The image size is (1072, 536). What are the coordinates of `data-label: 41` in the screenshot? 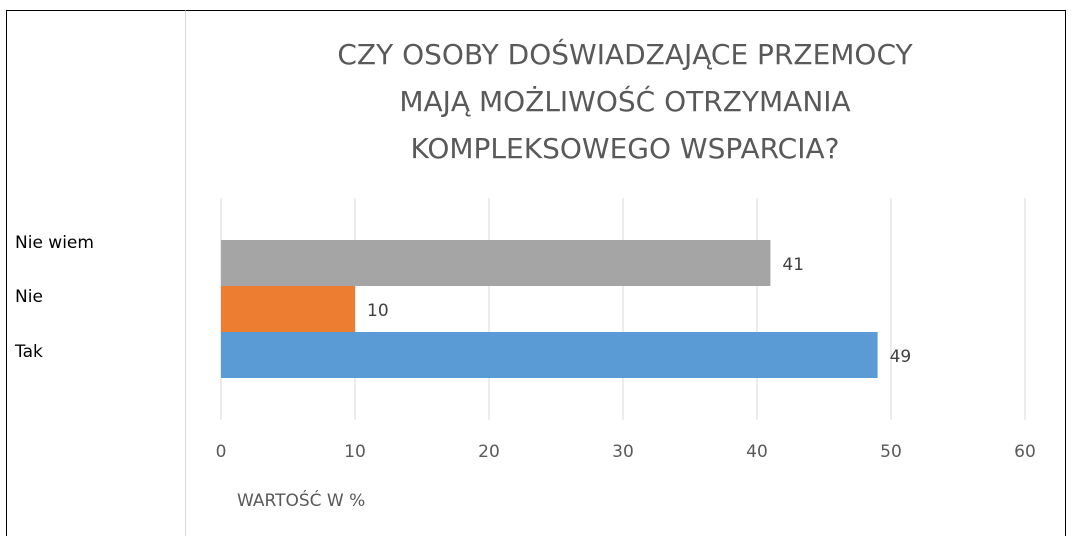 It's located at (793, 265).